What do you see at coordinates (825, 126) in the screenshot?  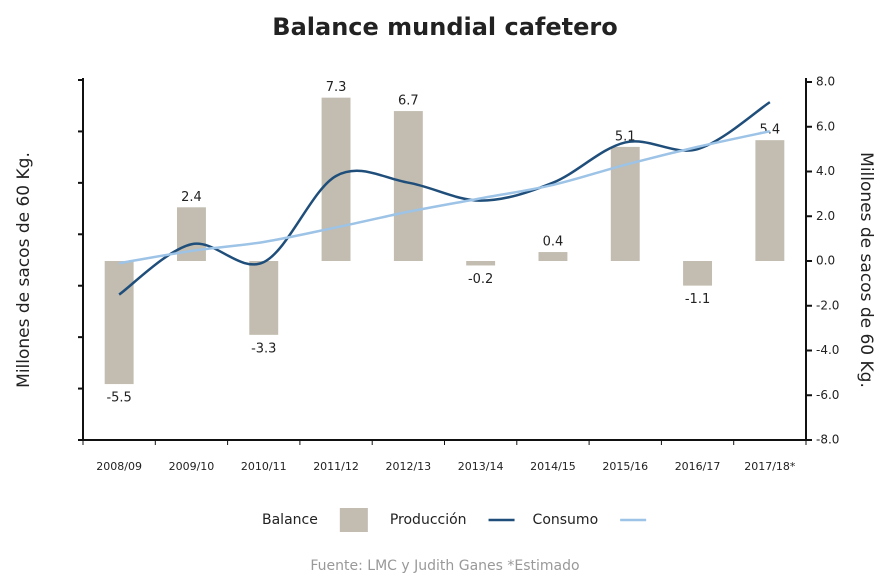 I see `y2-tick-label: 6.0` at bounding box center [825, 126].